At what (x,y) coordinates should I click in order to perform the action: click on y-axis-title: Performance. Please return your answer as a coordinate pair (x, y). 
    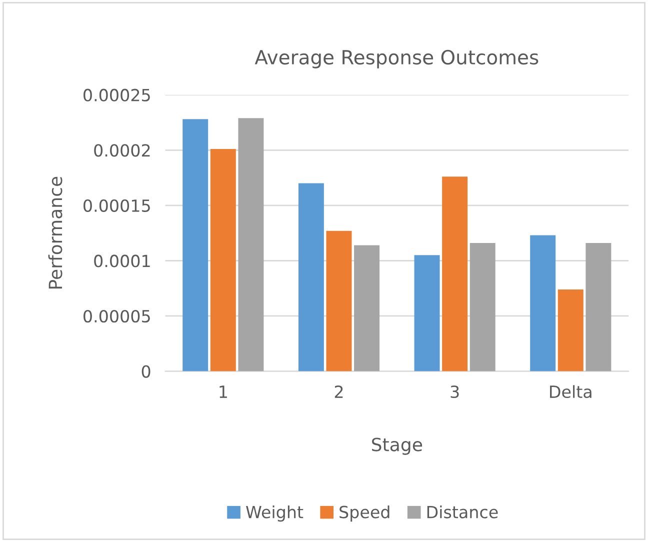
    Looking at the image, I should click on (55, 232).